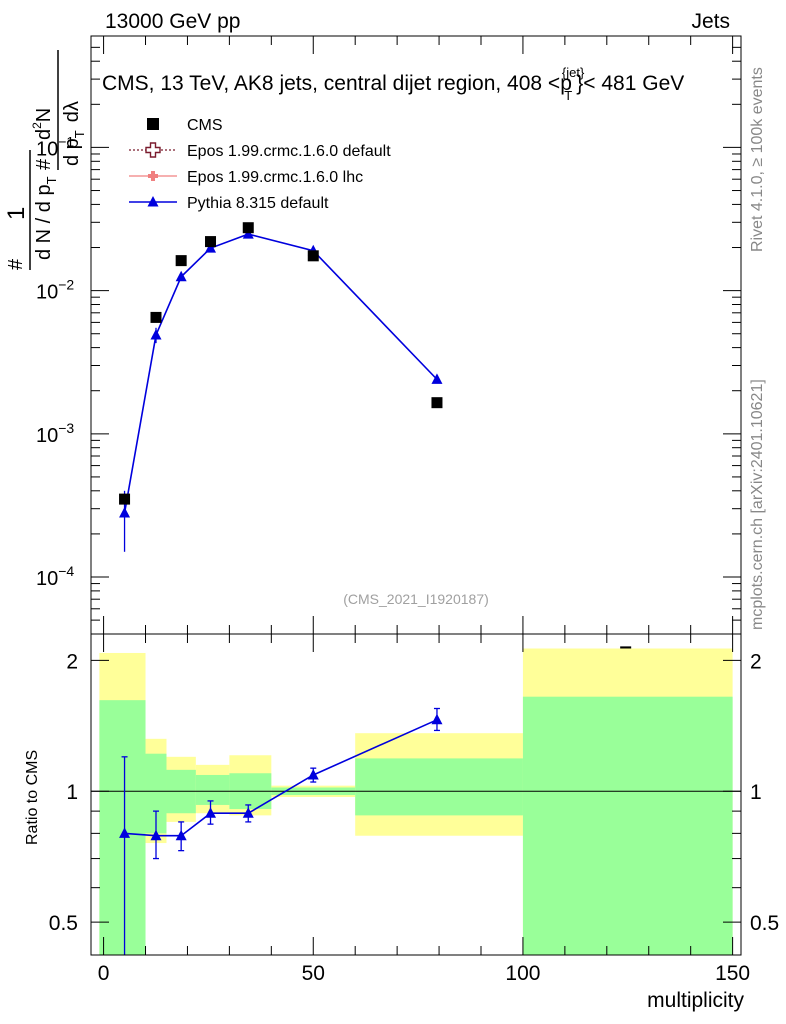  What do you see at coordinates (46, 218) in the screenshot?
I see `ylabel-dn: d N / d pT` at bounding box center [46, 218].